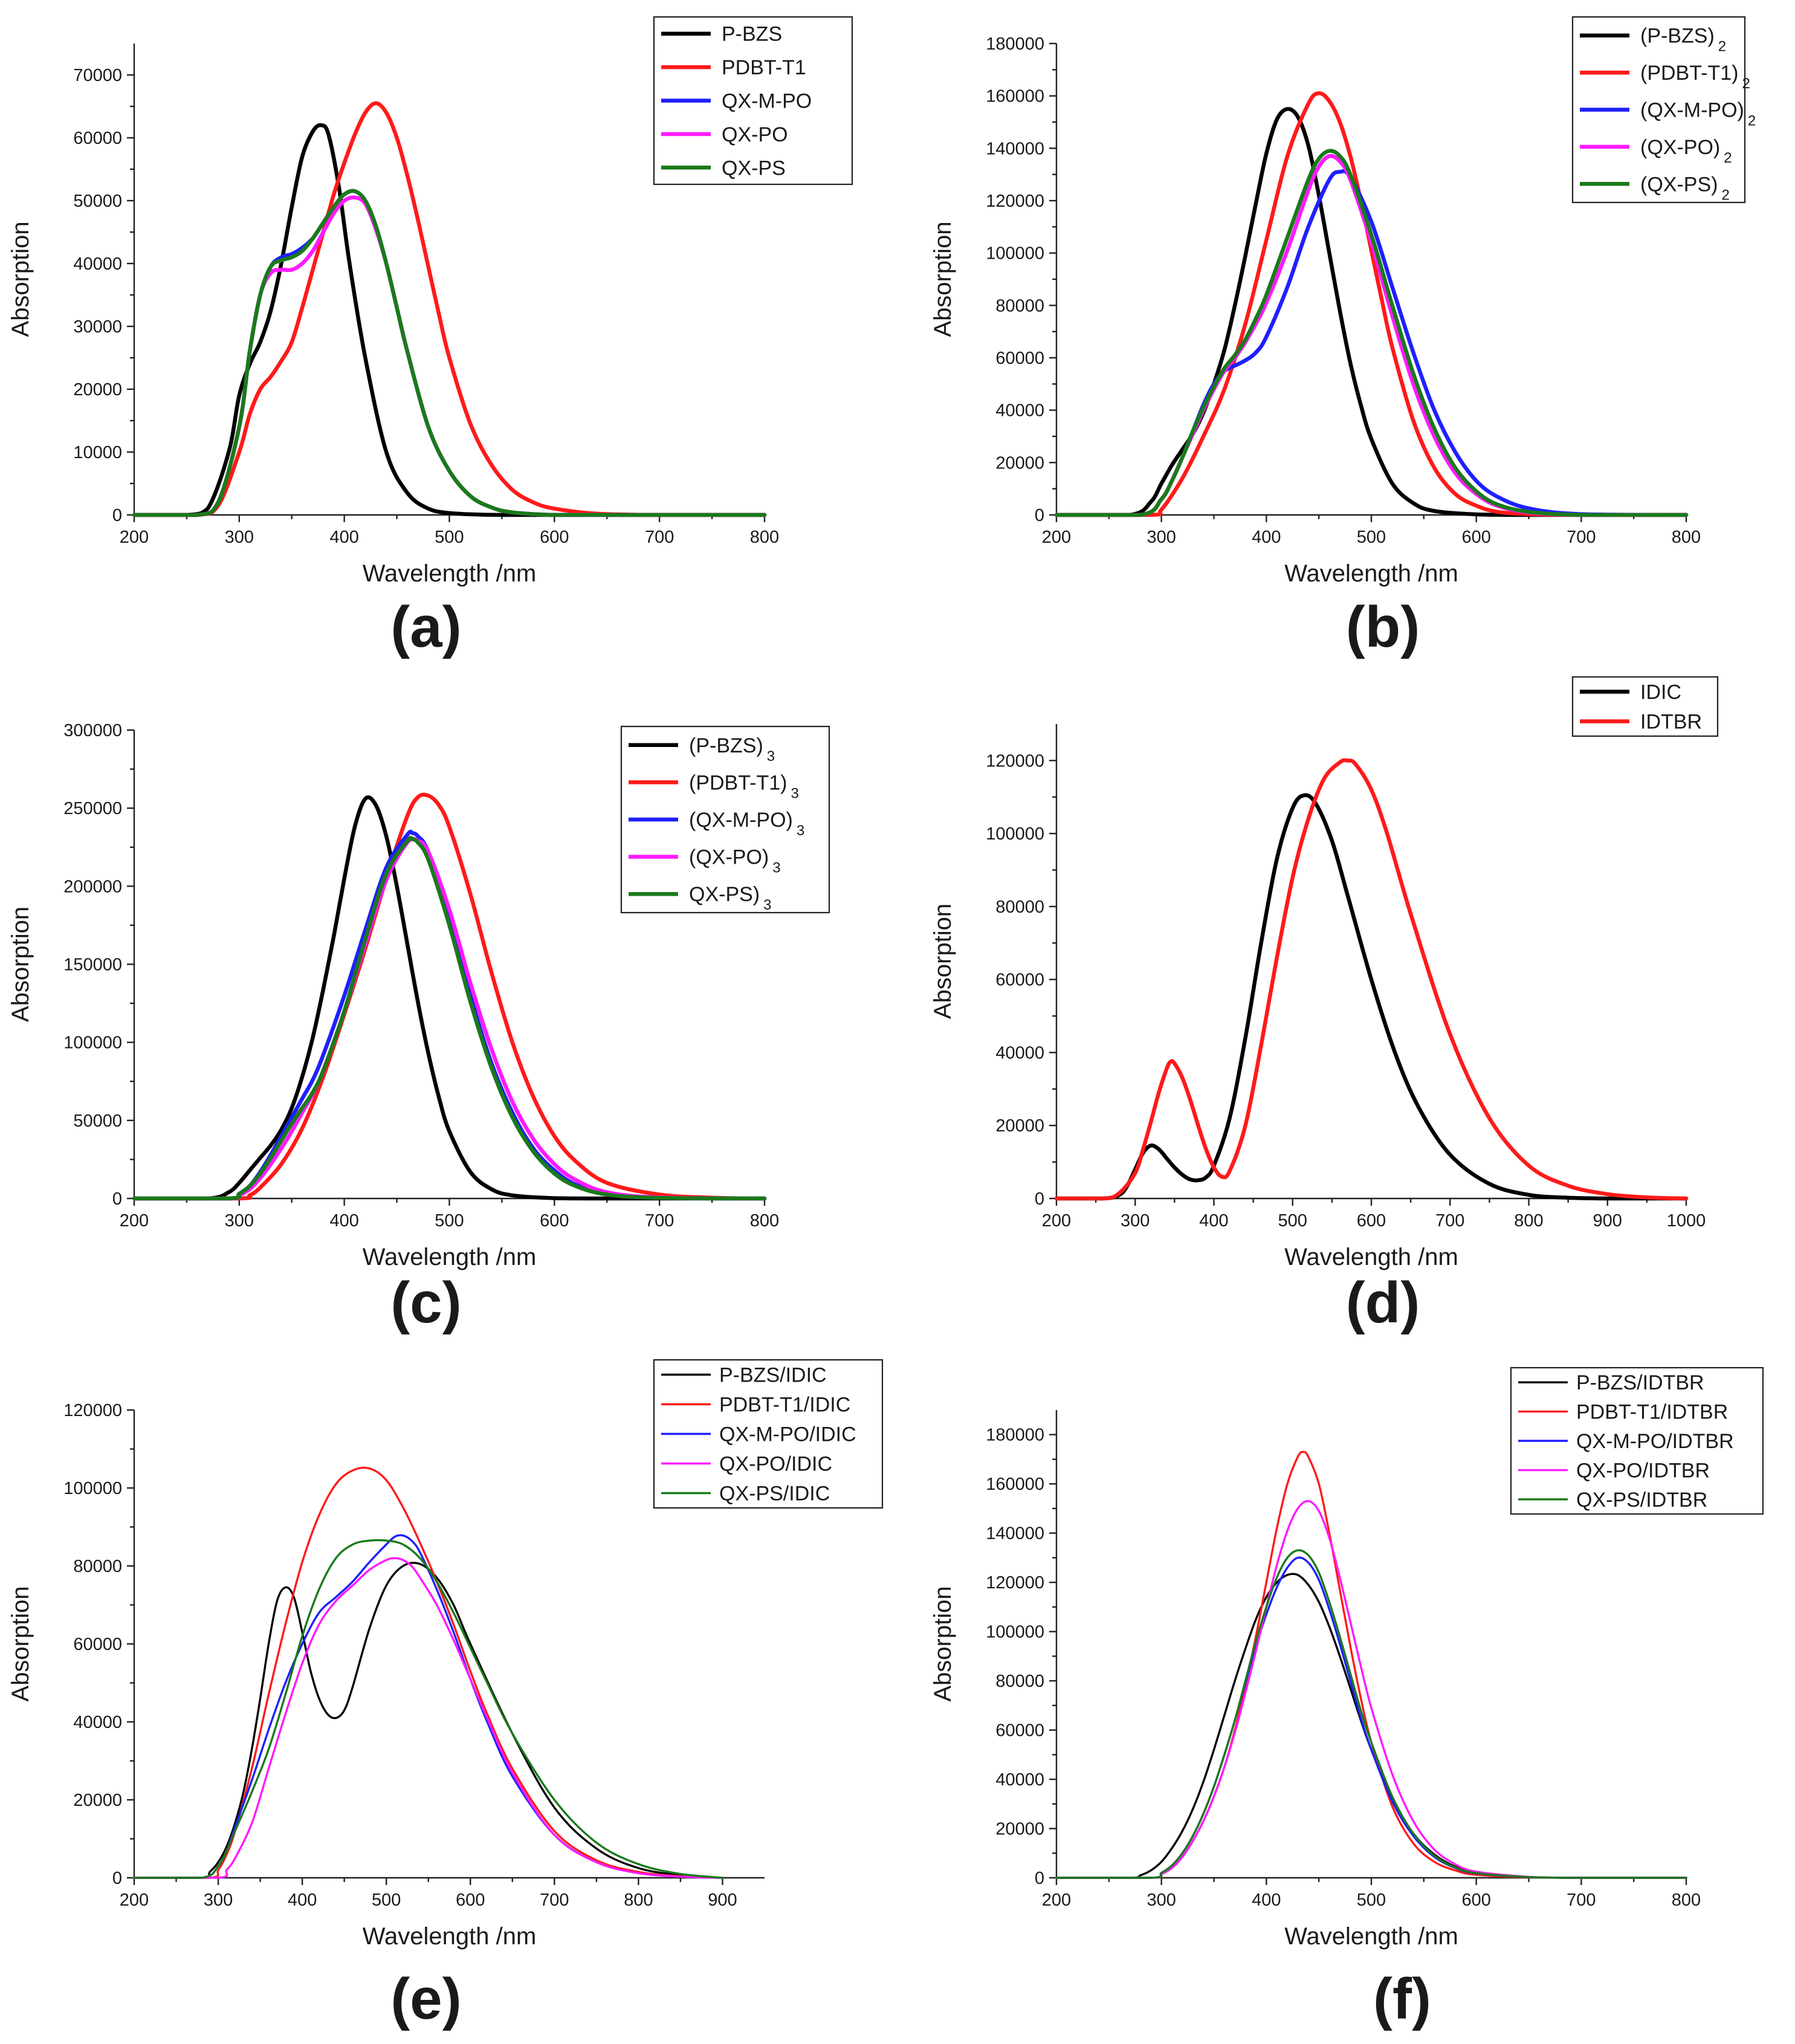 Image resolution: width=1795 pixels, height=2044 pixels. I want to click on legend-box, so click(1645, 706).